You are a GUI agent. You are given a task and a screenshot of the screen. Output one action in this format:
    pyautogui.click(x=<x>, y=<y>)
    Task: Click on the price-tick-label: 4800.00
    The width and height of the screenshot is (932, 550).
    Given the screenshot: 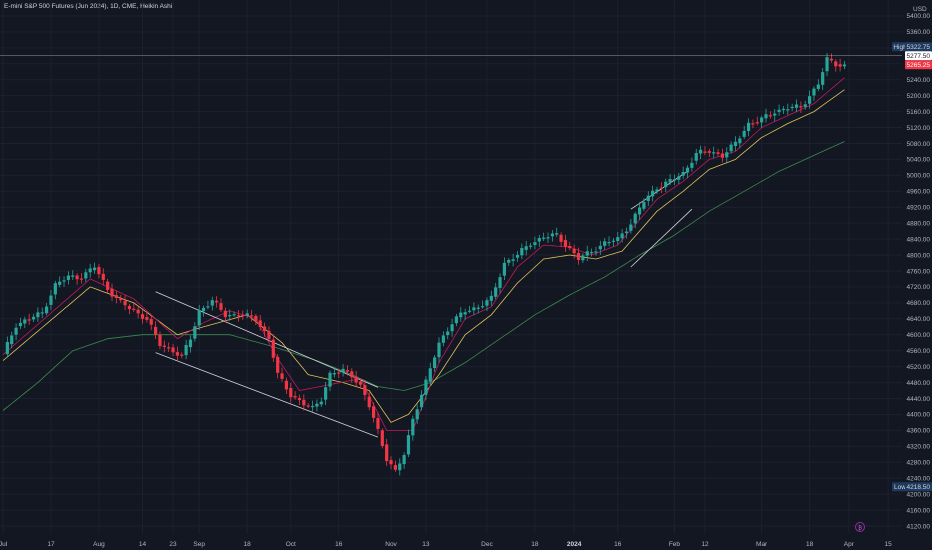 What is the action you would take?
    pyautogui.click(x=919, y=255)
    